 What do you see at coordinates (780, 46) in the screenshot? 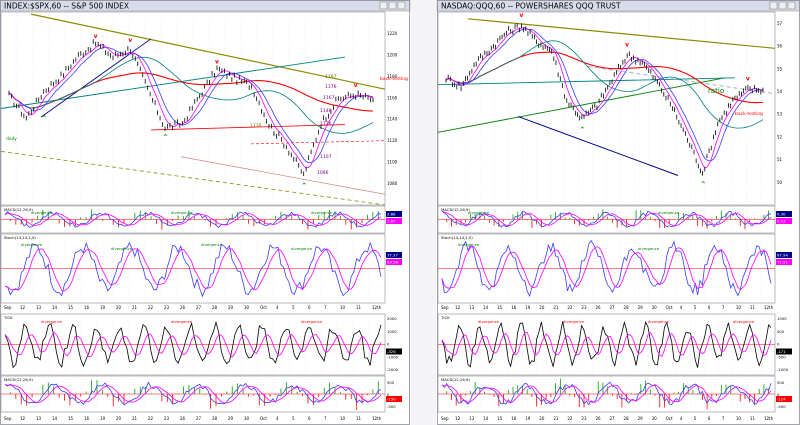
I see `price-axis-label: 56` at bounding box center [780, 46].